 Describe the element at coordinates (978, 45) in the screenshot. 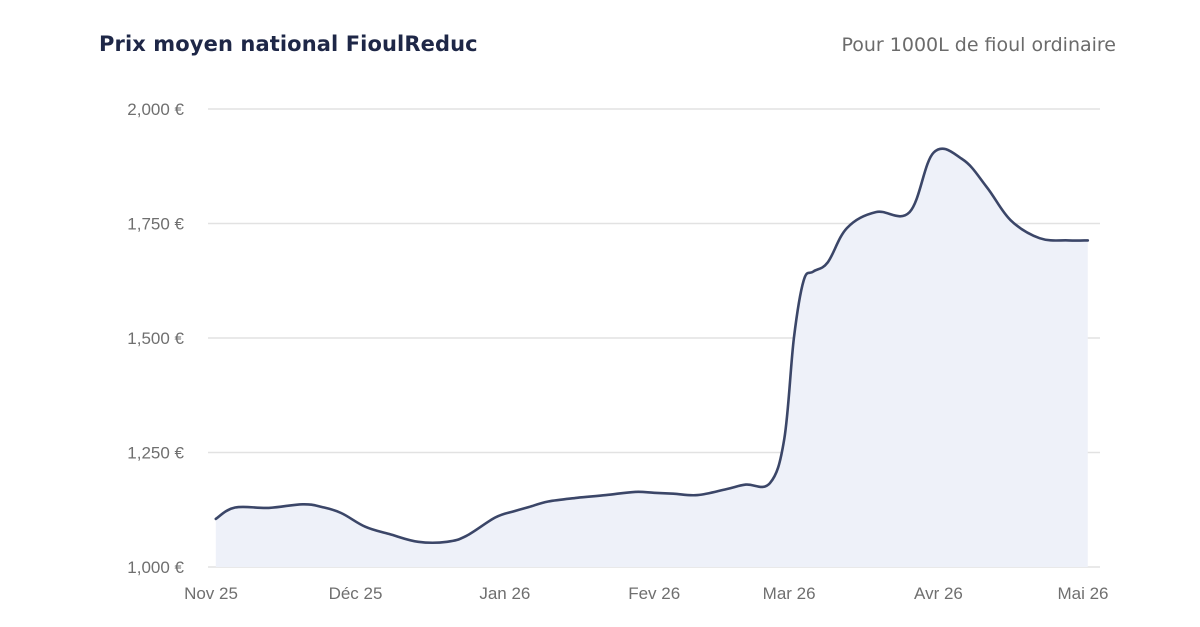

I see `chart-subtitle: Pour 1000L de fioul ordinaire` at that location.